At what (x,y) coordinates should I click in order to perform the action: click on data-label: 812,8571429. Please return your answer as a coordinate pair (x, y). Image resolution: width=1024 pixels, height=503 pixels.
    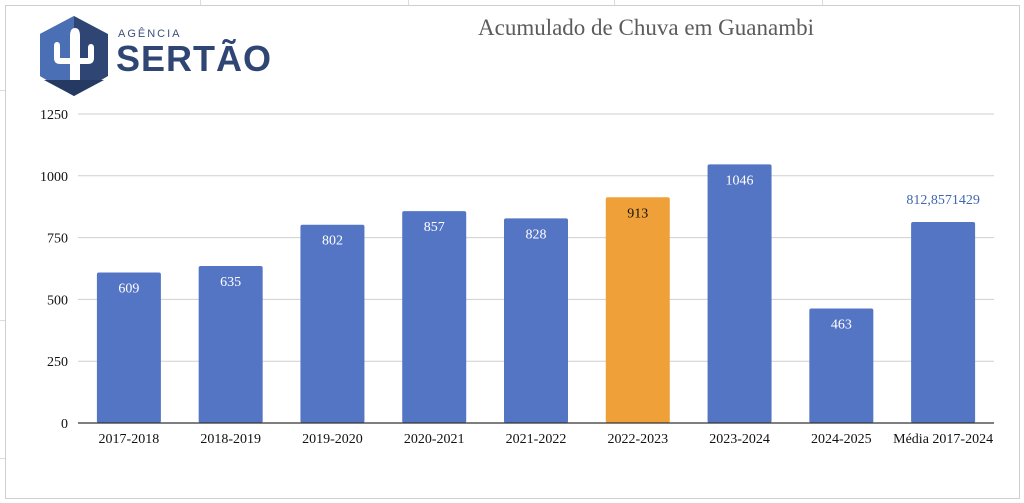
    Looking at the image, I should click on (943, 200).